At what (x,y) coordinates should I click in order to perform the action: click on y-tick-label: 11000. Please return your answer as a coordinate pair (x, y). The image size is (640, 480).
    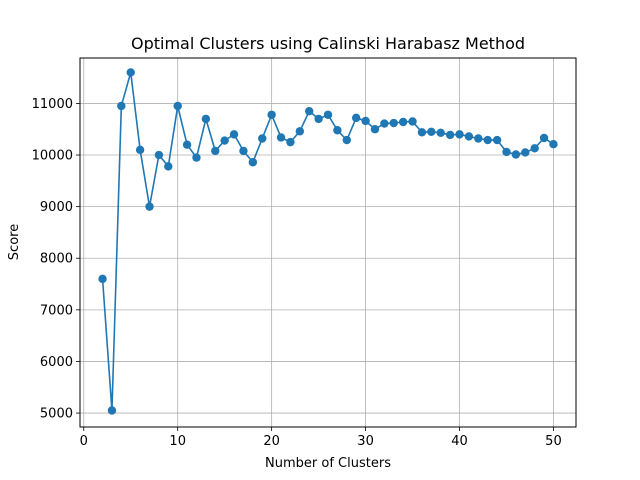
    Looking at the image, I should click on (52, 104).